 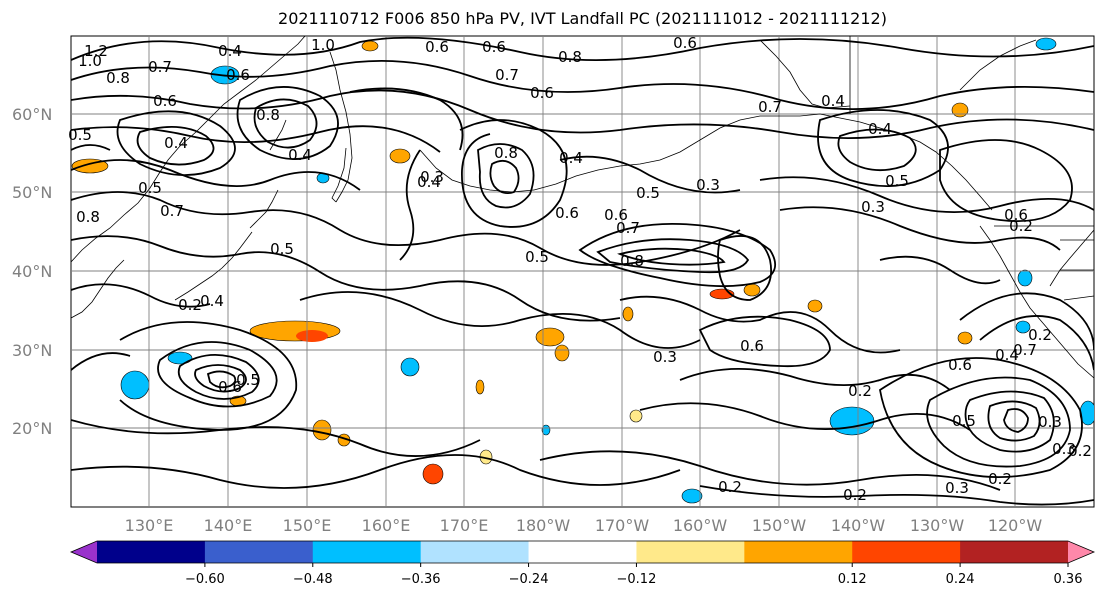 I want to click on lon-label: 170°W, so click(x=622, y=525).